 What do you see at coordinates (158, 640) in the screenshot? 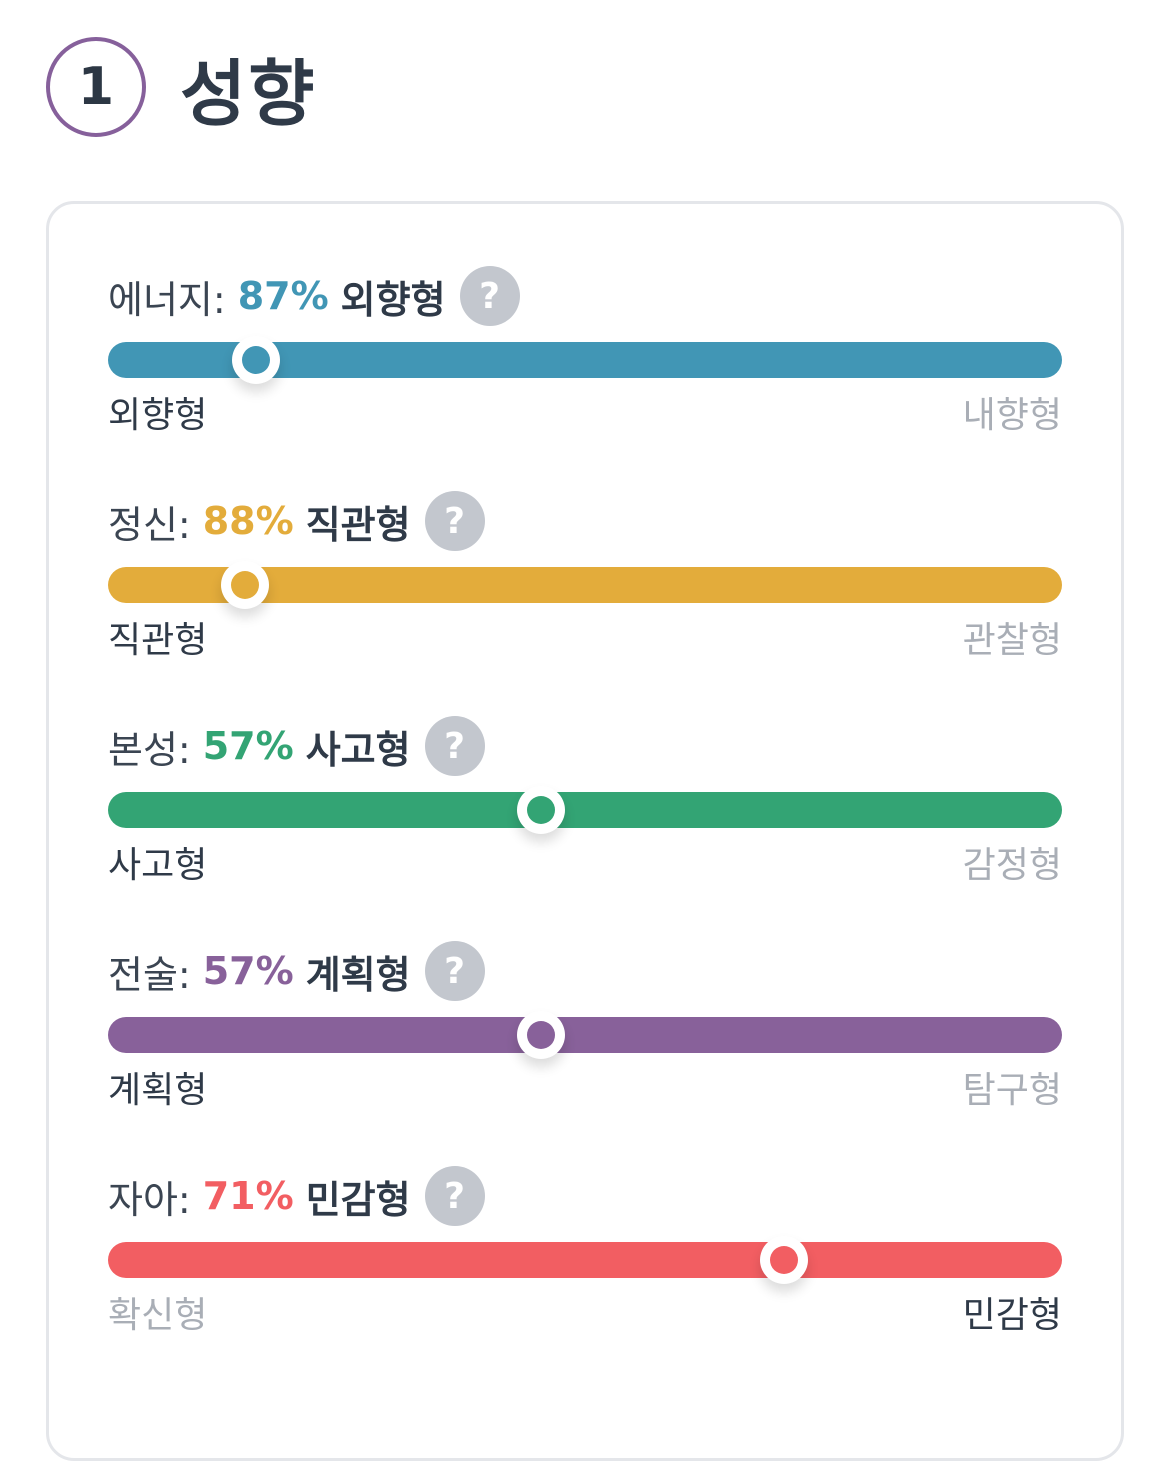
I see `pole-left-label: 직관형` at bounding box center [158, 640].